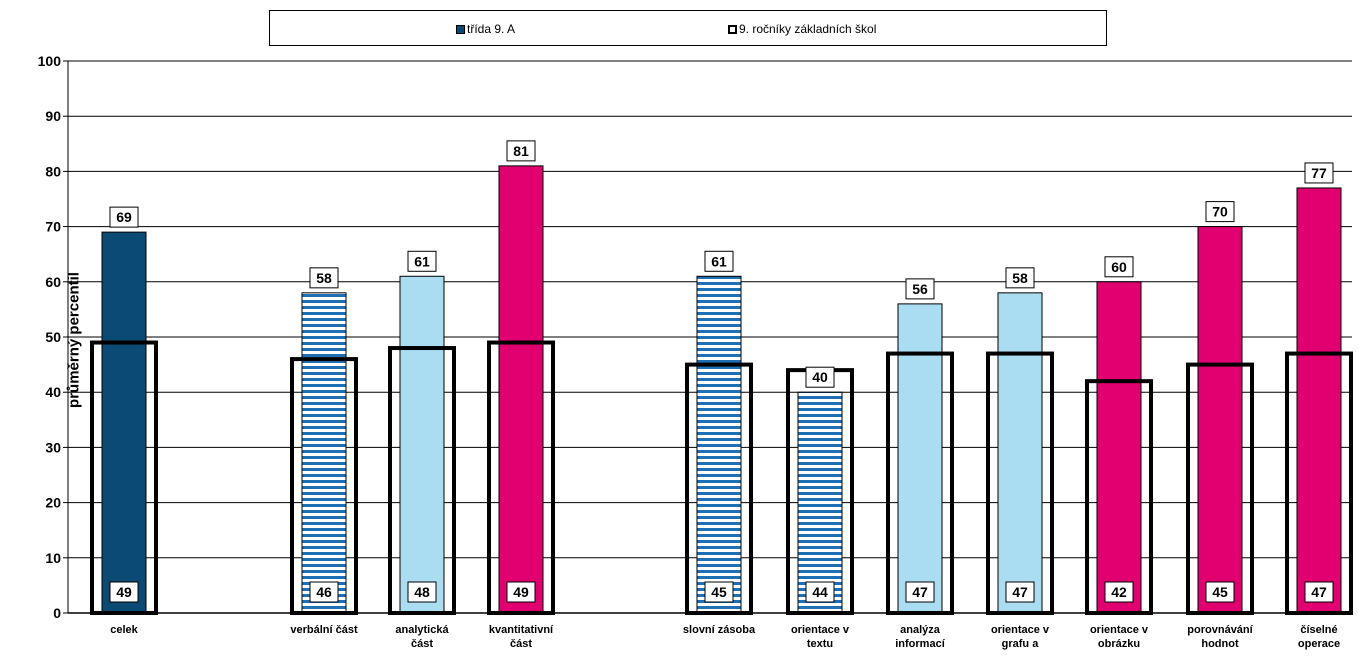 The width and height of the screenshot is (1358, 657). Describe the element at coordinates (820, 644) in the screenshot. I see `category-label: textu` at that location.